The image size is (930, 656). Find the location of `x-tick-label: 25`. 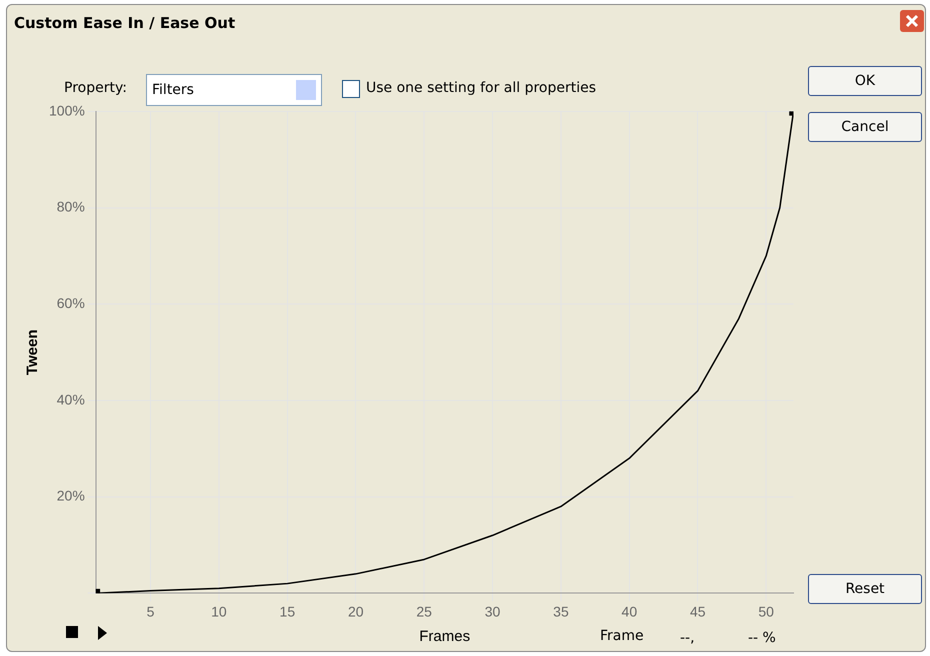

x-tick-label: 25 is located at coordinates (424, 611).